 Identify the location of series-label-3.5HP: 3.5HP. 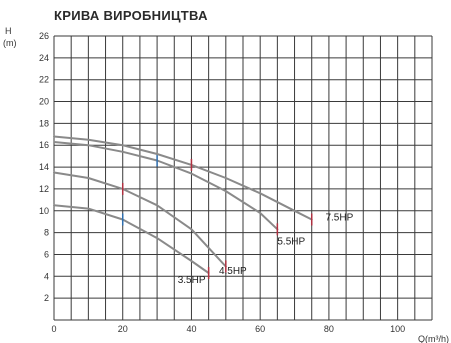
(192, 280).